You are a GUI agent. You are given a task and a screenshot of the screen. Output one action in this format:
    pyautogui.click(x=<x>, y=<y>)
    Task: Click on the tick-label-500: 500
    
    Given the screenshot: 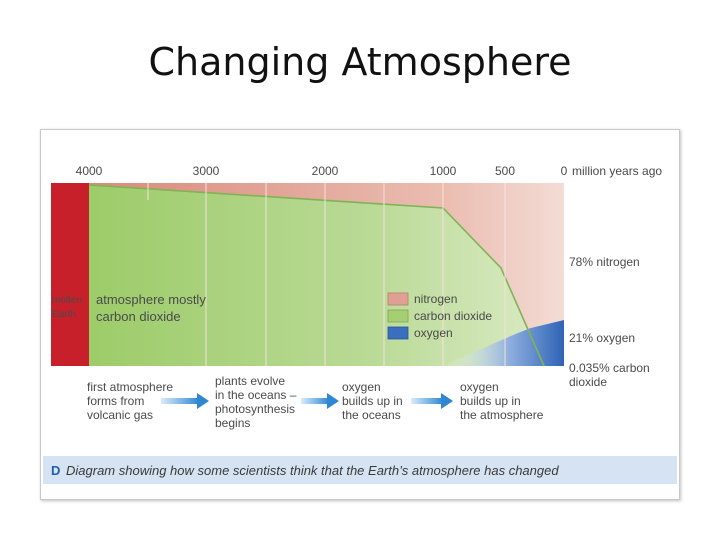 What is the action you would take?
    pyautogui.click(x=505, y=171)
    